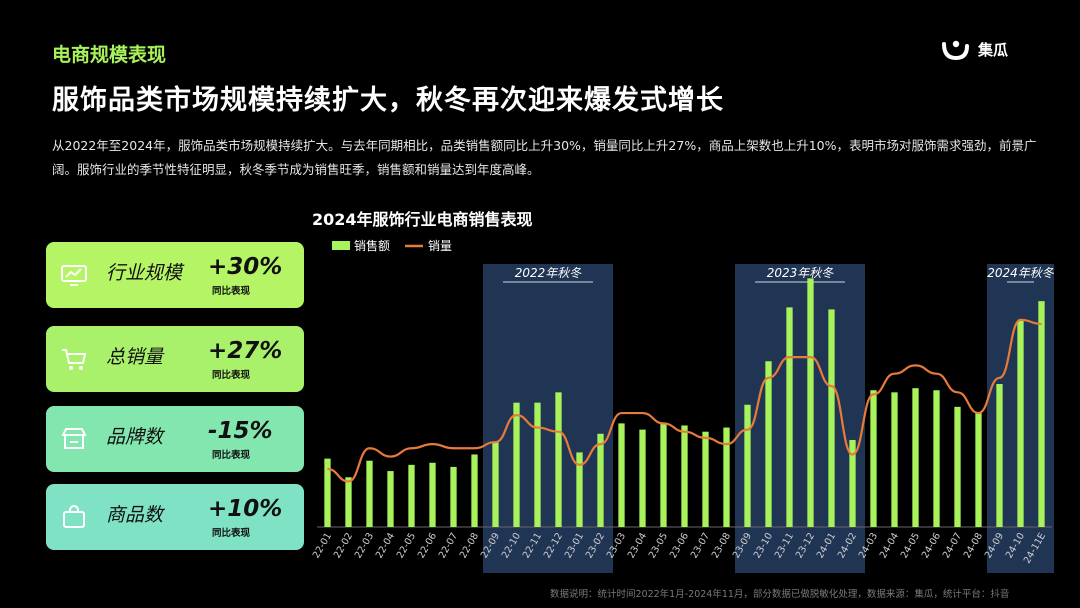 The height and width of the screenshot is (608, 1080). Describe the element at coordinates (1021, 273) in the screenshot. I see `highlight-label: 2024年秋冬` at that location.